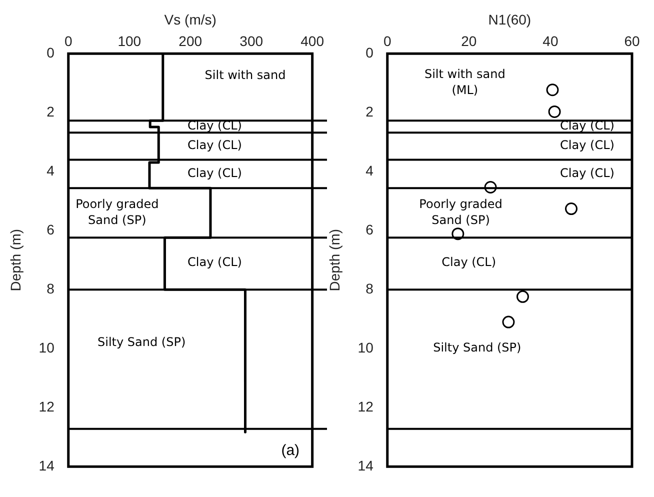  What do you see at coordinates (632, 41) in the screenshot?
I see `x-tick-label: 60` at bounding box center [632, 41].